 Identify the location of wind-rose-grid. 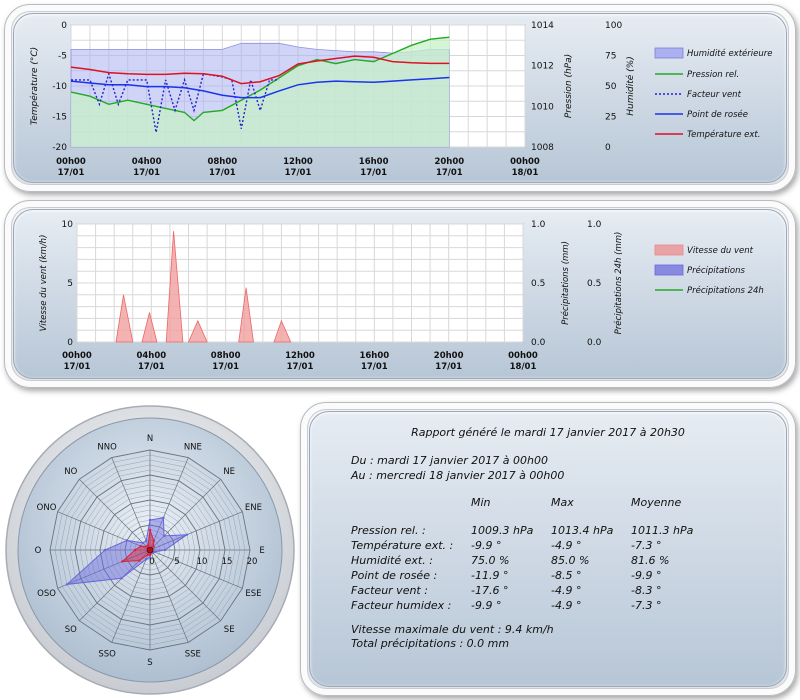
(150, 550).